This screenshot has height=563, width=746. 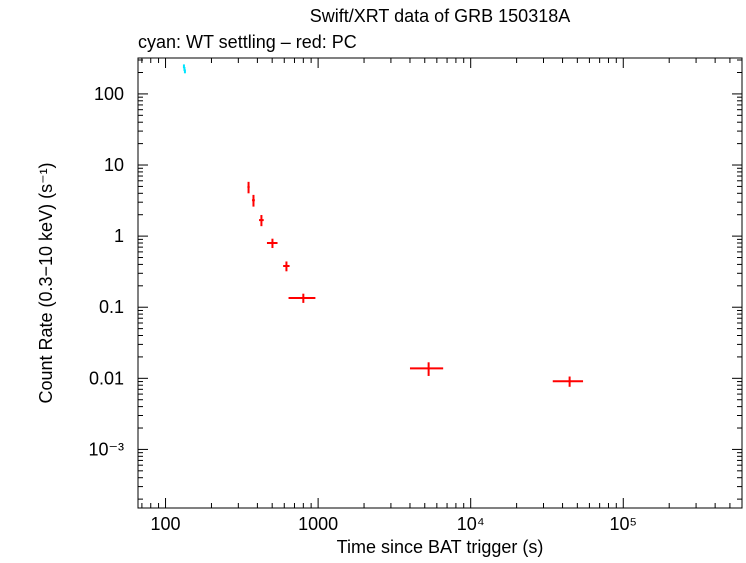 I want to click on chart-title: Swift/XRT data of GRB 150318A, so click(x=440, y=16).